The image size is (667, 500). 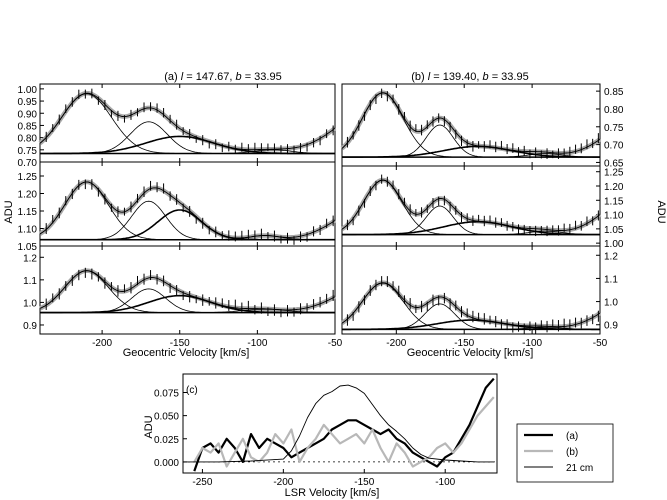 I want to click on y-tick-label-a-row3: 1.2, so click(x=30, y=258).